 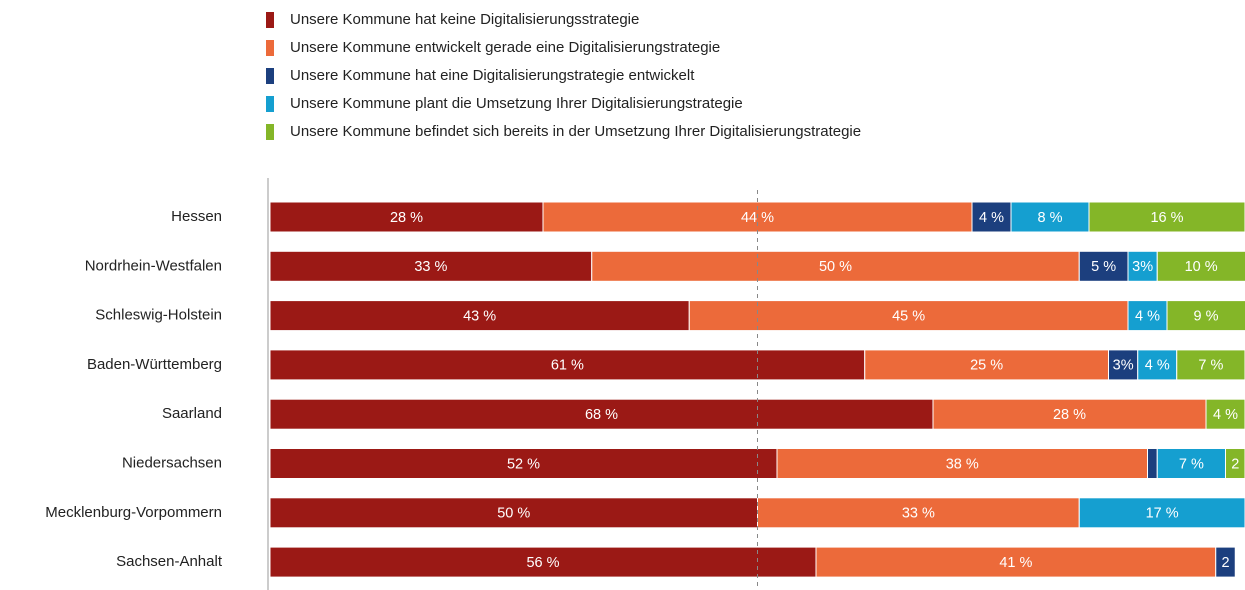 I want to click on value-label: 68 %, so click(x=601, y=415).